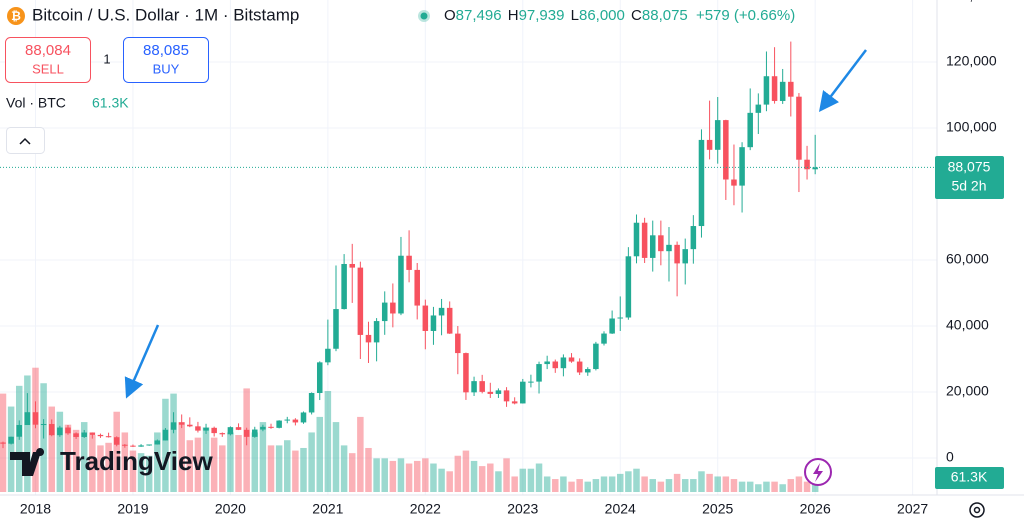 Image resolution: width=1024 pixels, height=526 pixels. Describe the element at coordinates (327, 509) in the screenshot. I see `x-tick-label: 2021` at that location.